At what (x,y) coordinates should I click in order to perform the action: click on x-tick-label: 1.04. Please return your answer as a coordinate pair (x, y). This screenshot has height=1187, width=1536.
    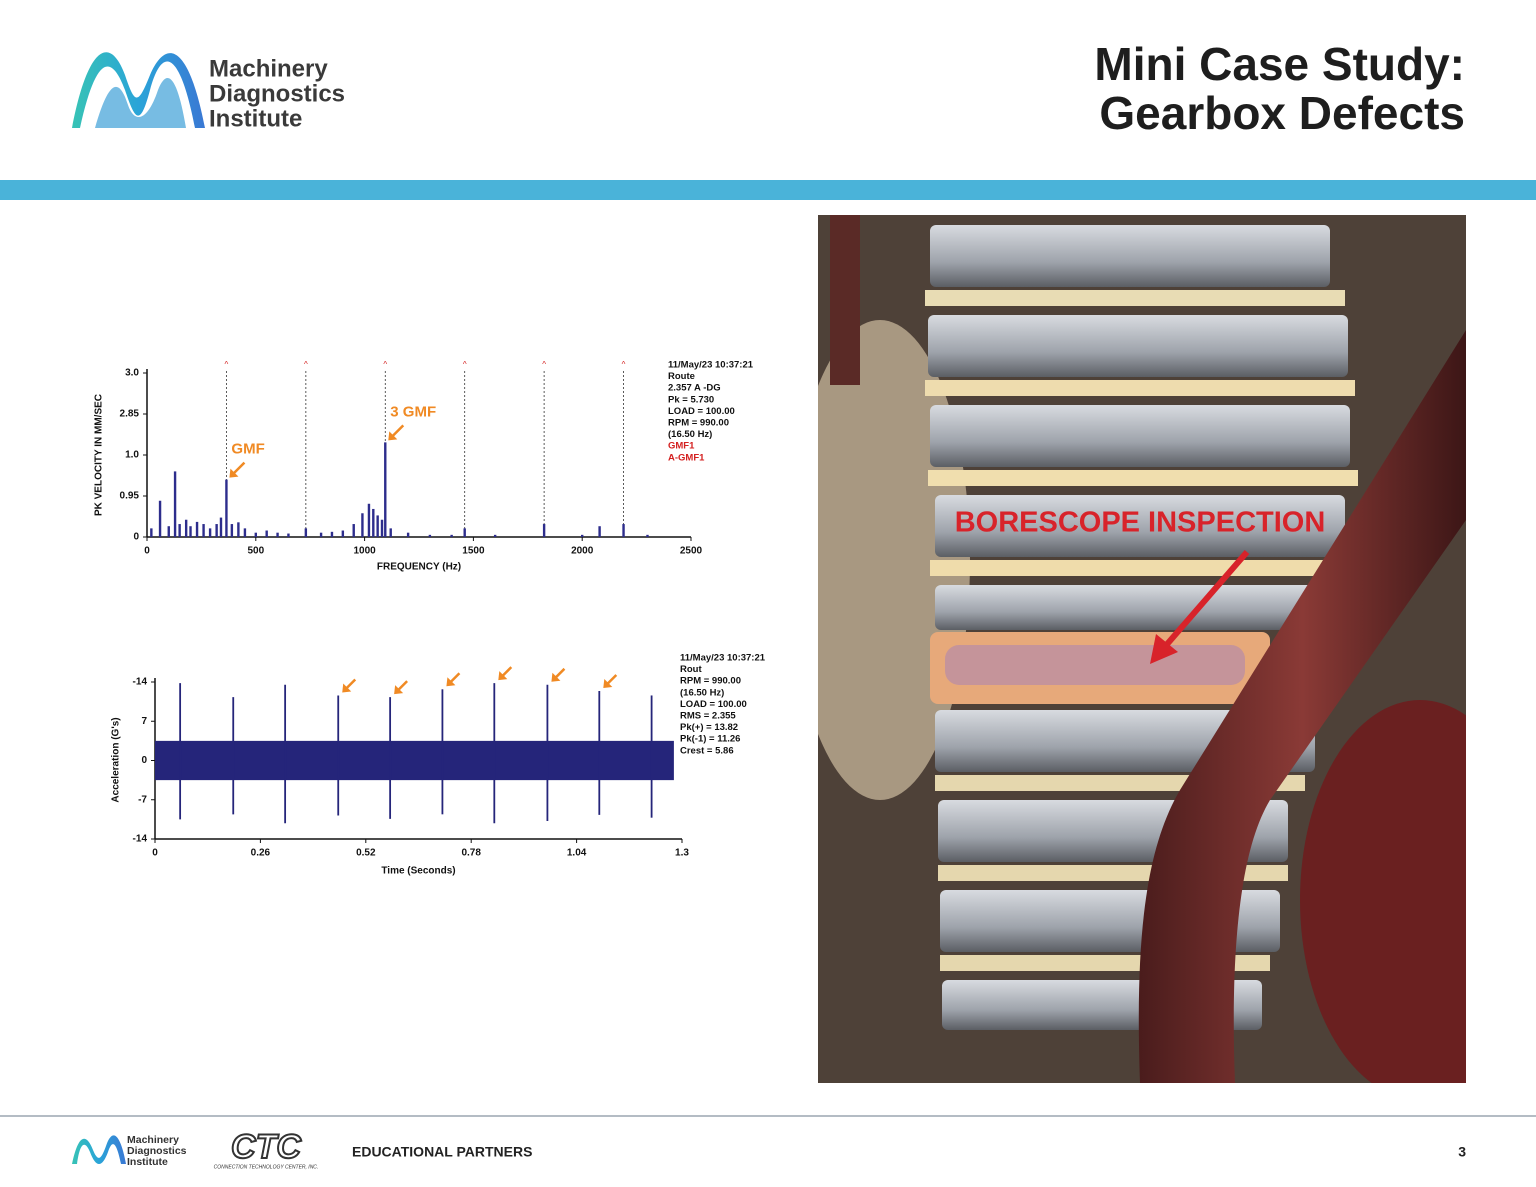
    Looking at the image, I should click on (577, 853).